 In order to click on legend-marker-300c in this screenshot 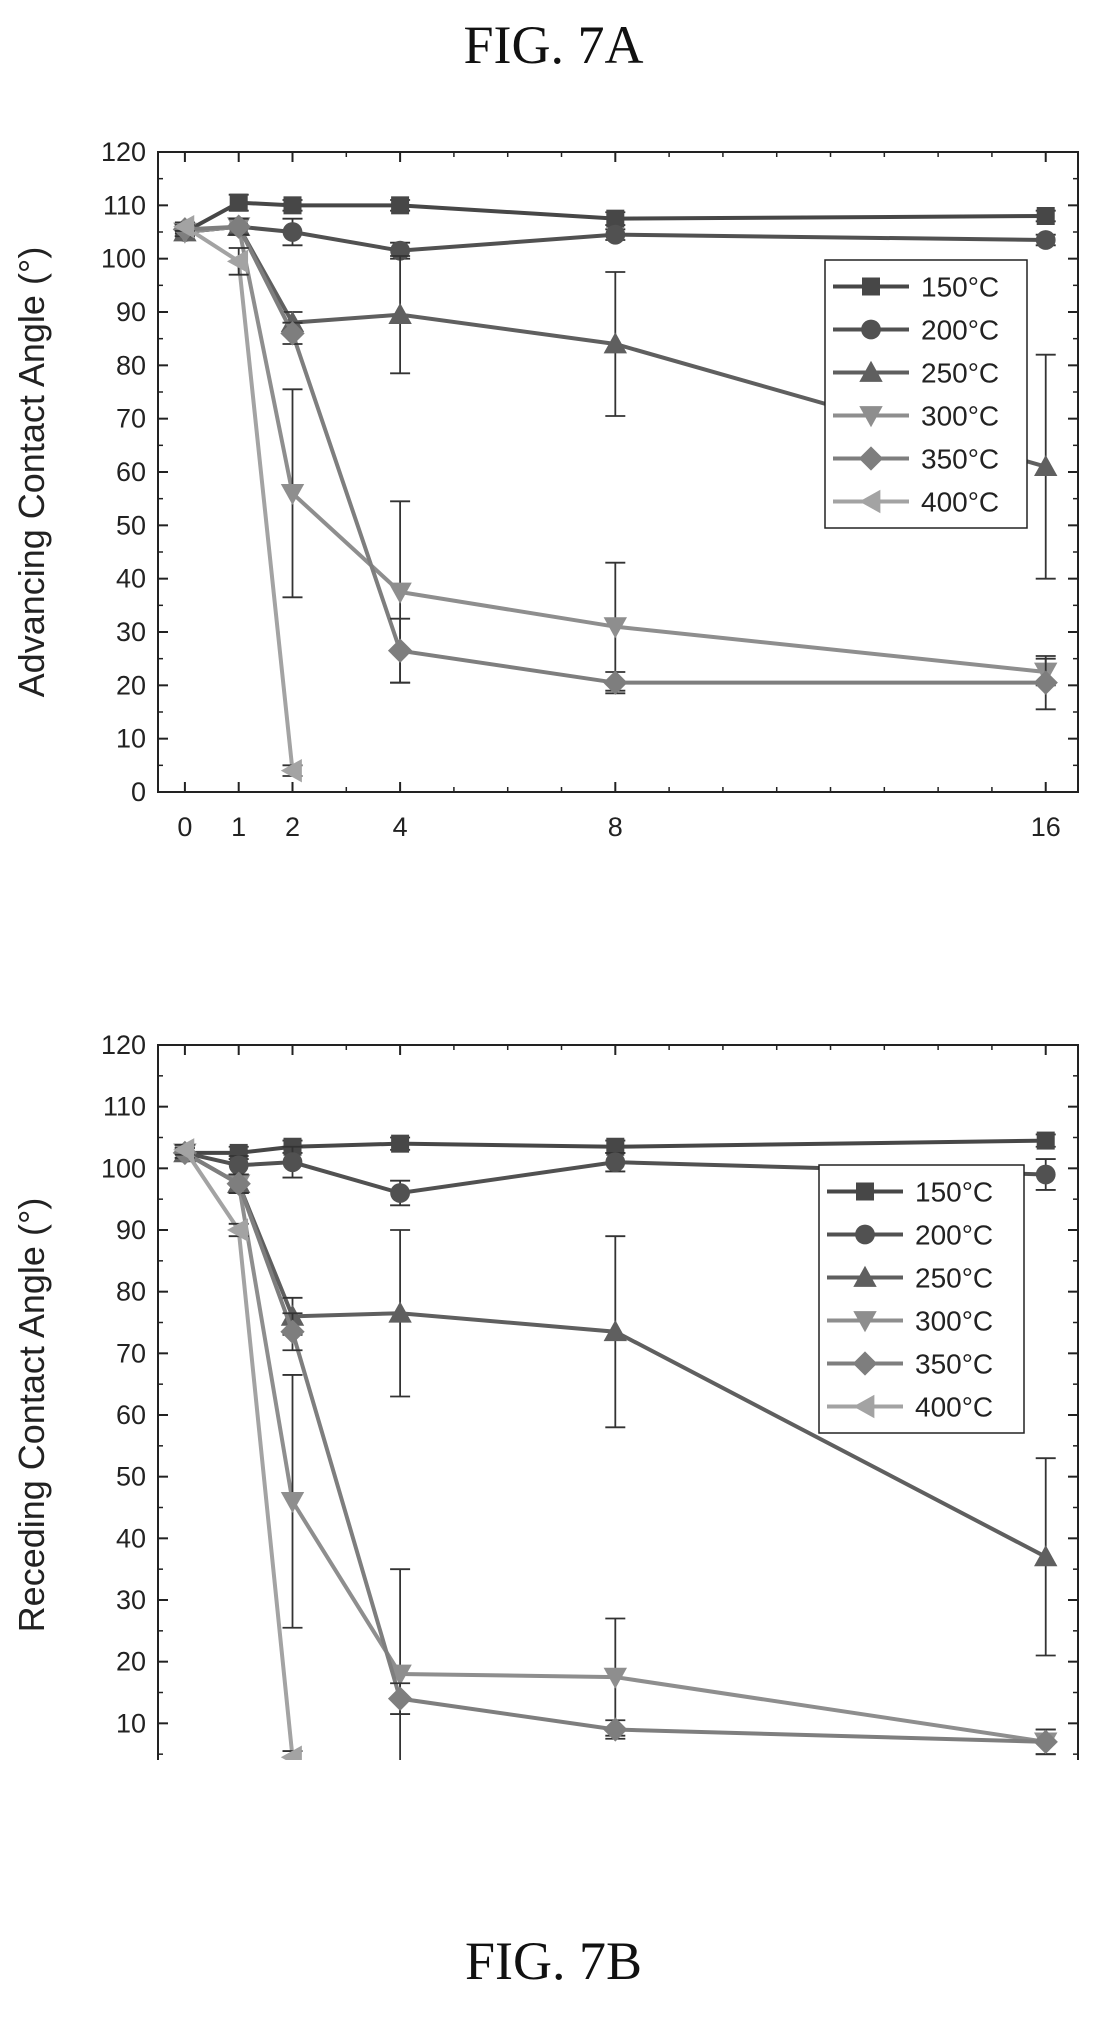, I will do `click(871, 417)`.